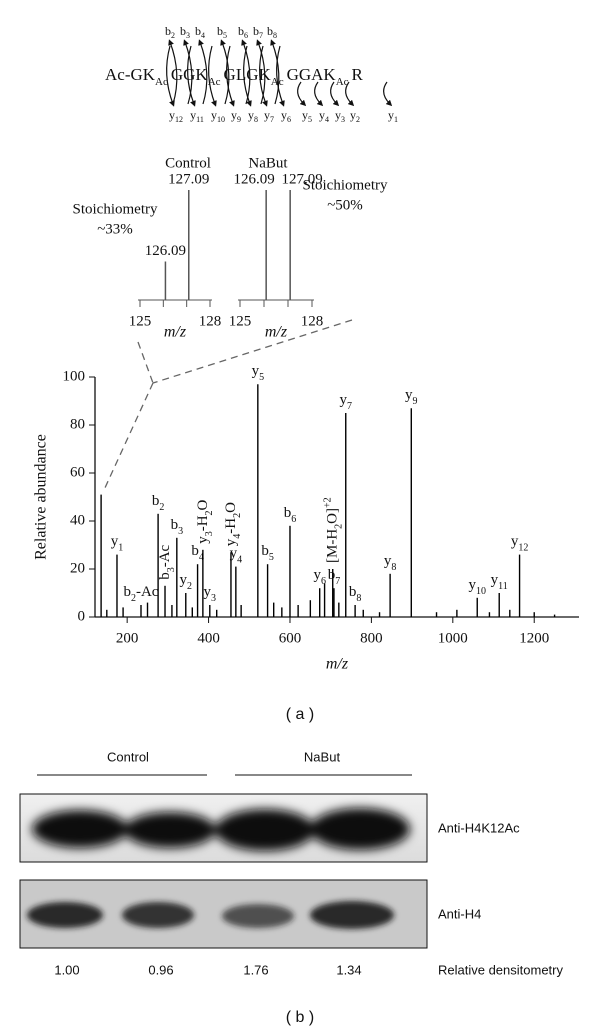 This screenshot has height=1033, width=600. I want to click on y-ion-label: y10, so click(218, 116).